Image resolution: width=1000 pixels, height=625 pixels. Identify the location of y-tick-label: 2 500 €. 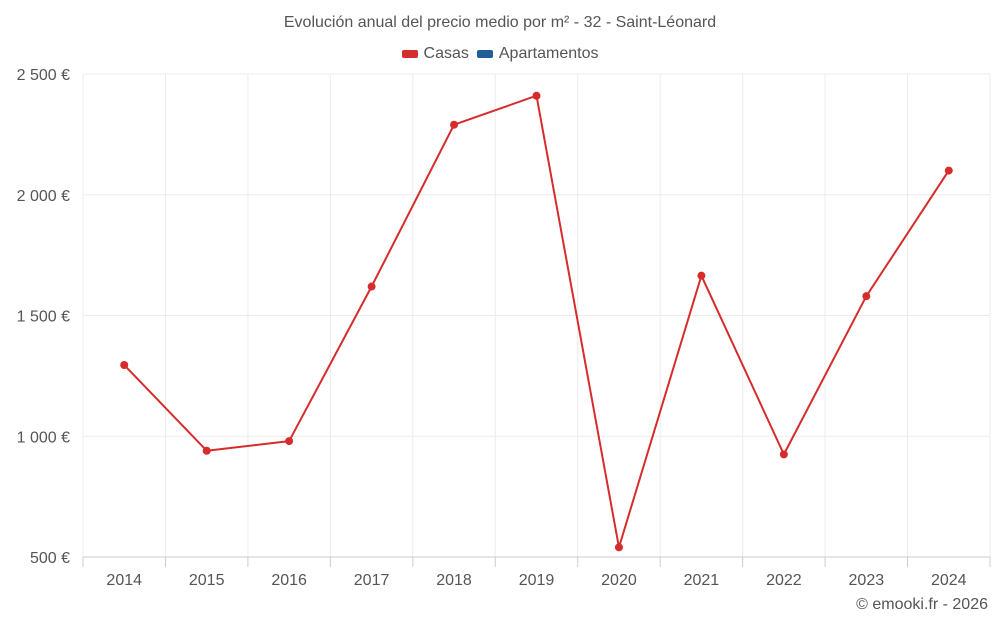
(43, 75).